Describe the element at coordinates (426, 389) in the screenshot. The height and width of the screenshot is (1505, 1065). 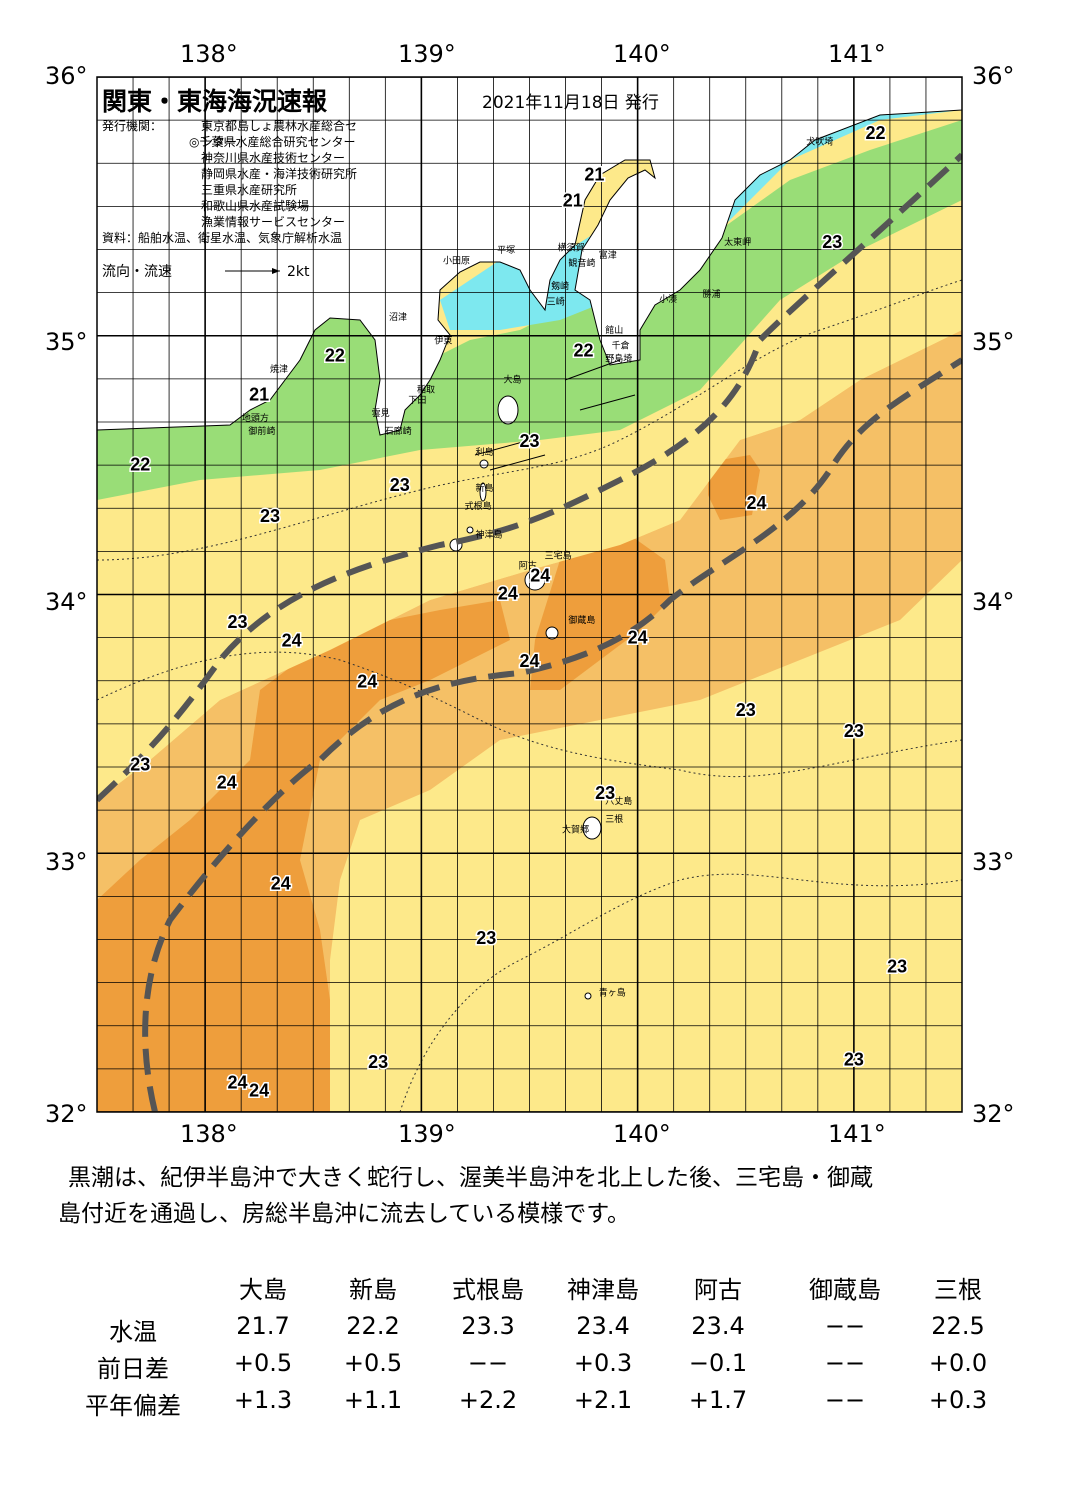
I see `place-label: 稲取` at that location.